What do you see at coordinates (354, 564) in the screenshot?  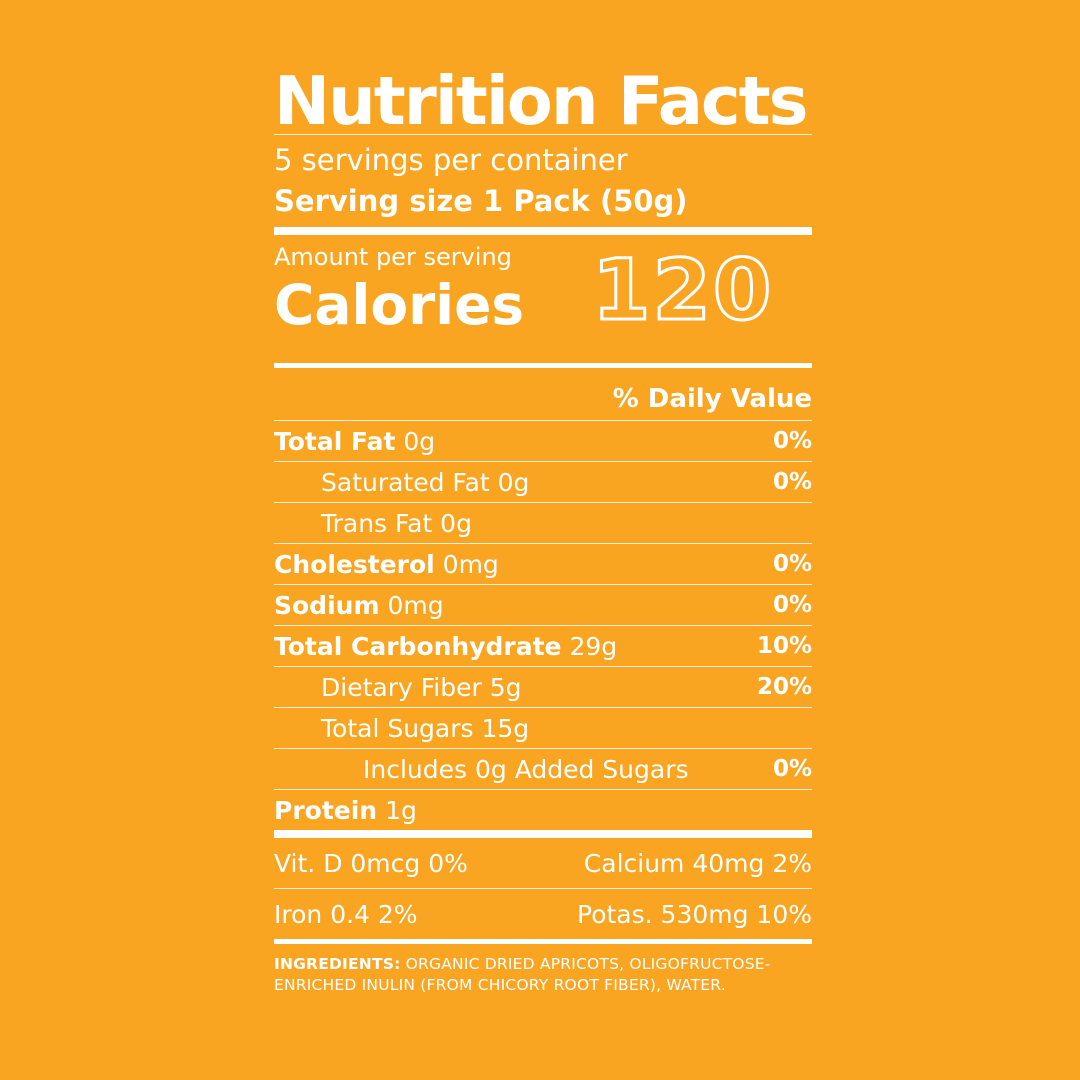 I see `nutrient-name: Cholesterol` at bounding box center [354, 564].